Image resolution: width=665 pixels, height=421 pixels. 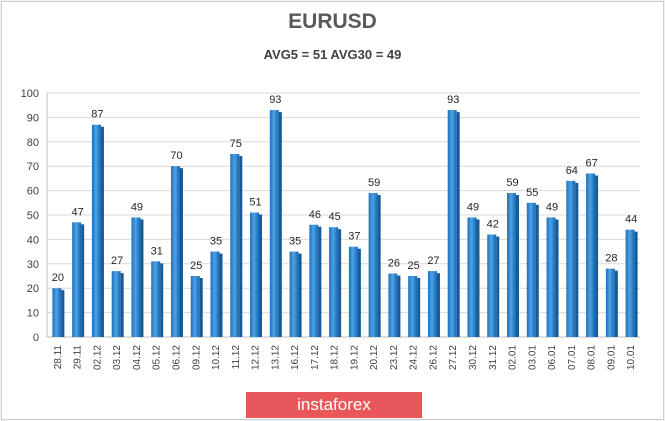 I want to click on x-tick-label: 30.12, so click(x=473, y=357).